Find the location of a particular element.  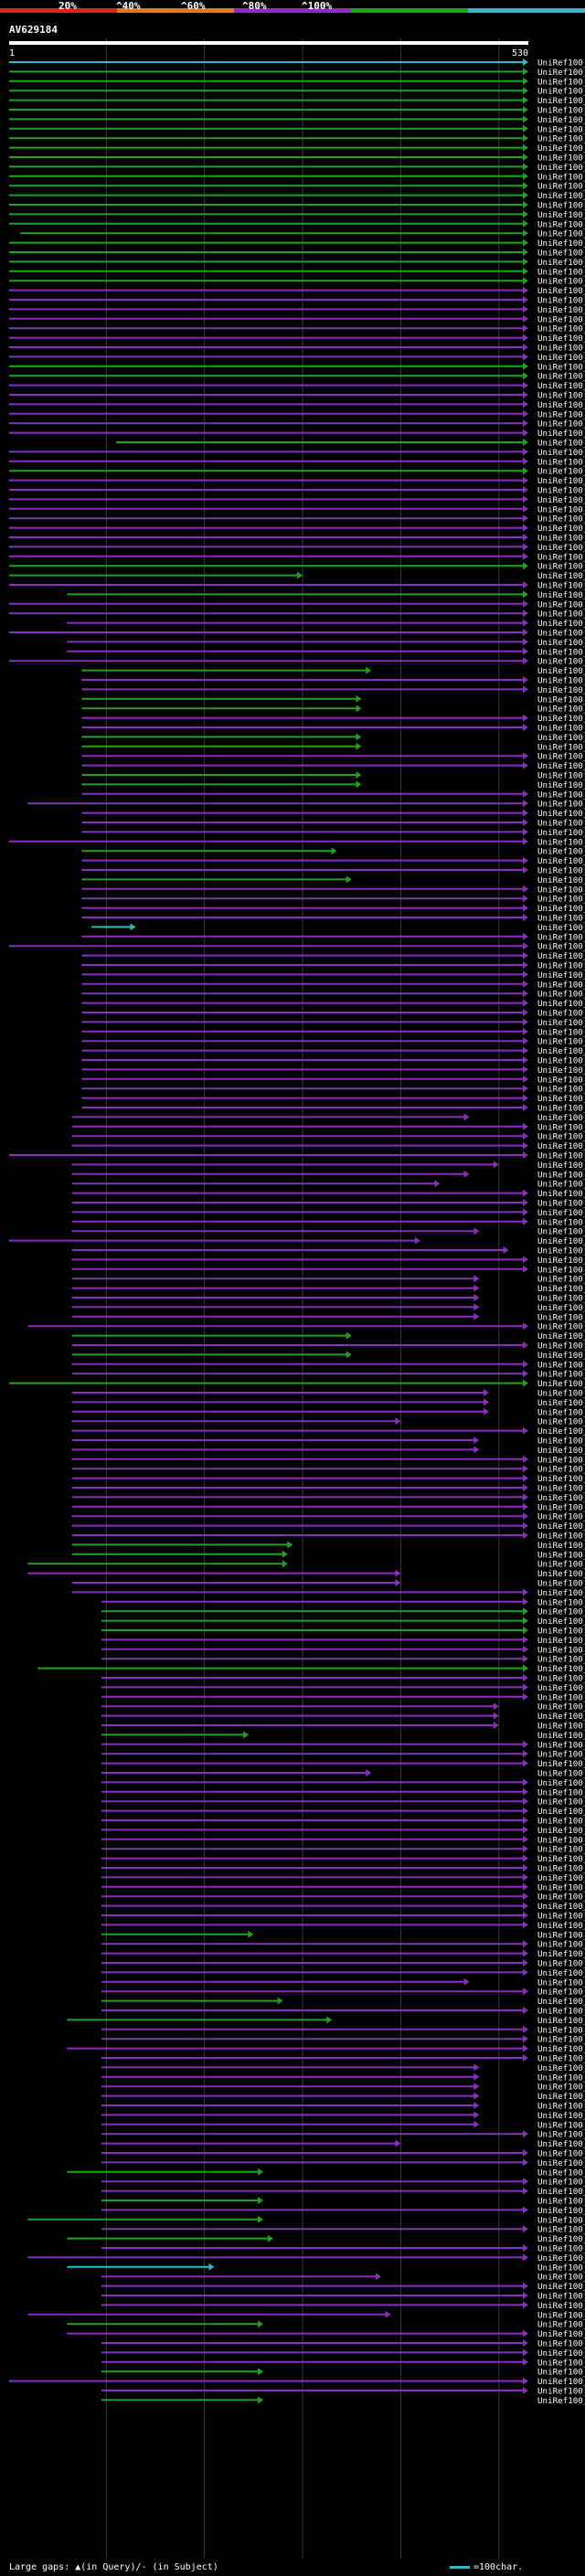

hit-label-160: UniRef100_B3E9H8 is located at coordinates (561, 1574).